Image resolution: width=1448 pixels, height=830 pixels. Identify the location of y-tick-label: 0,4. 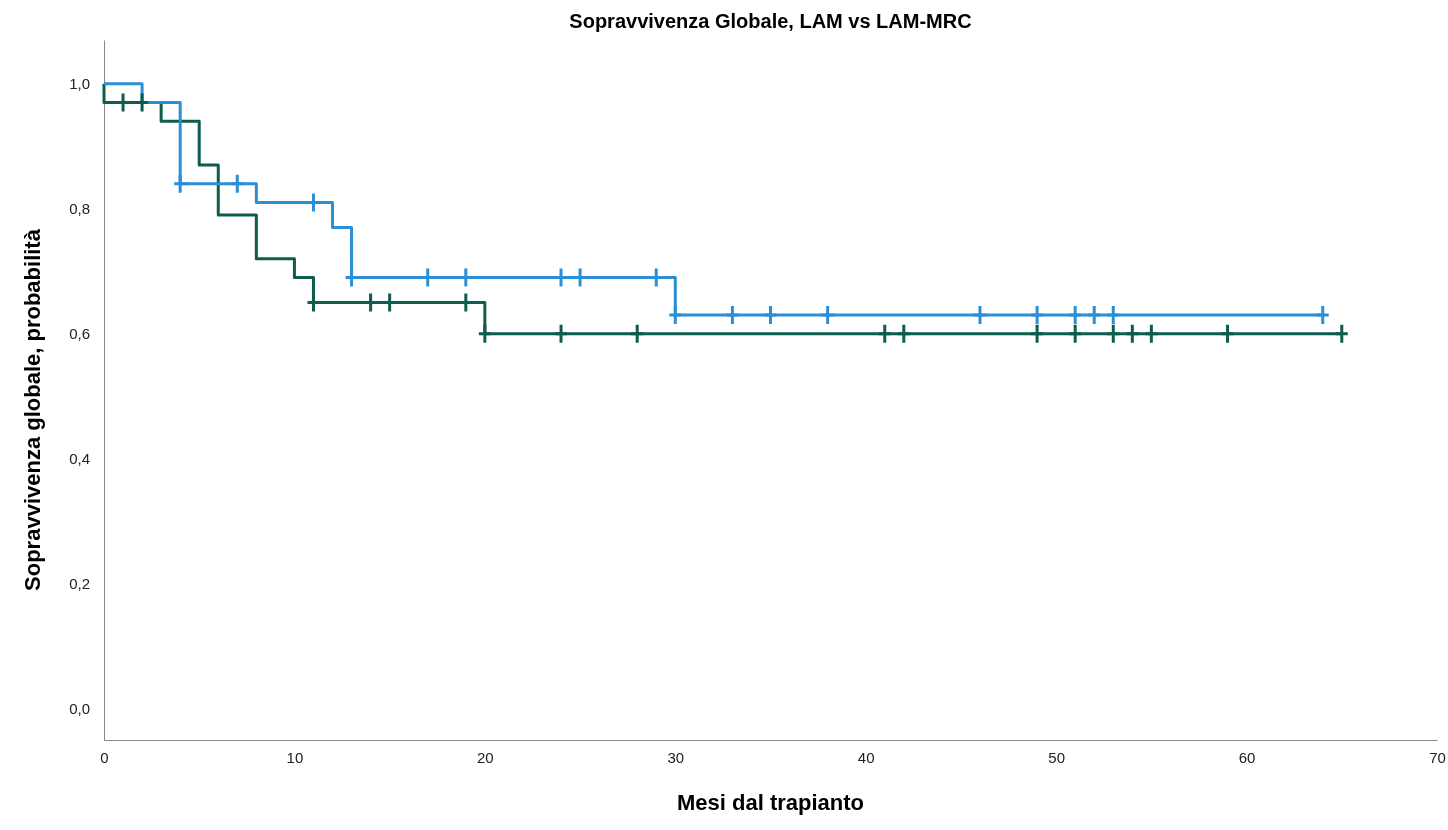
(79, 459).